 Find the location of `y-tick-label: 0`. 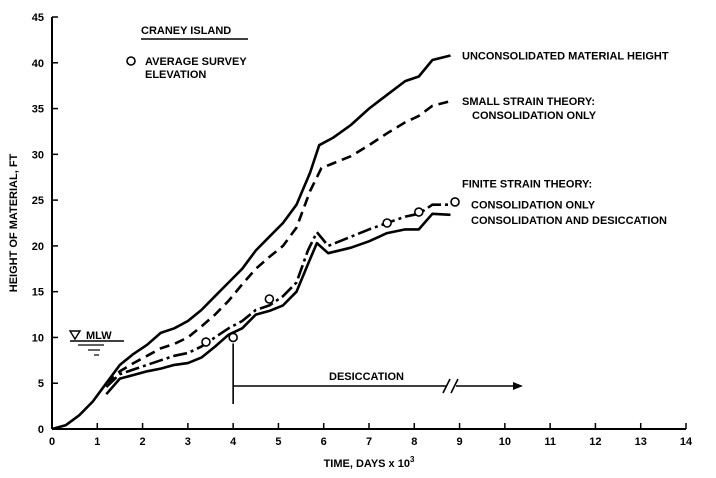

y-tick-label: 0 is located at coordinates (41, 430).